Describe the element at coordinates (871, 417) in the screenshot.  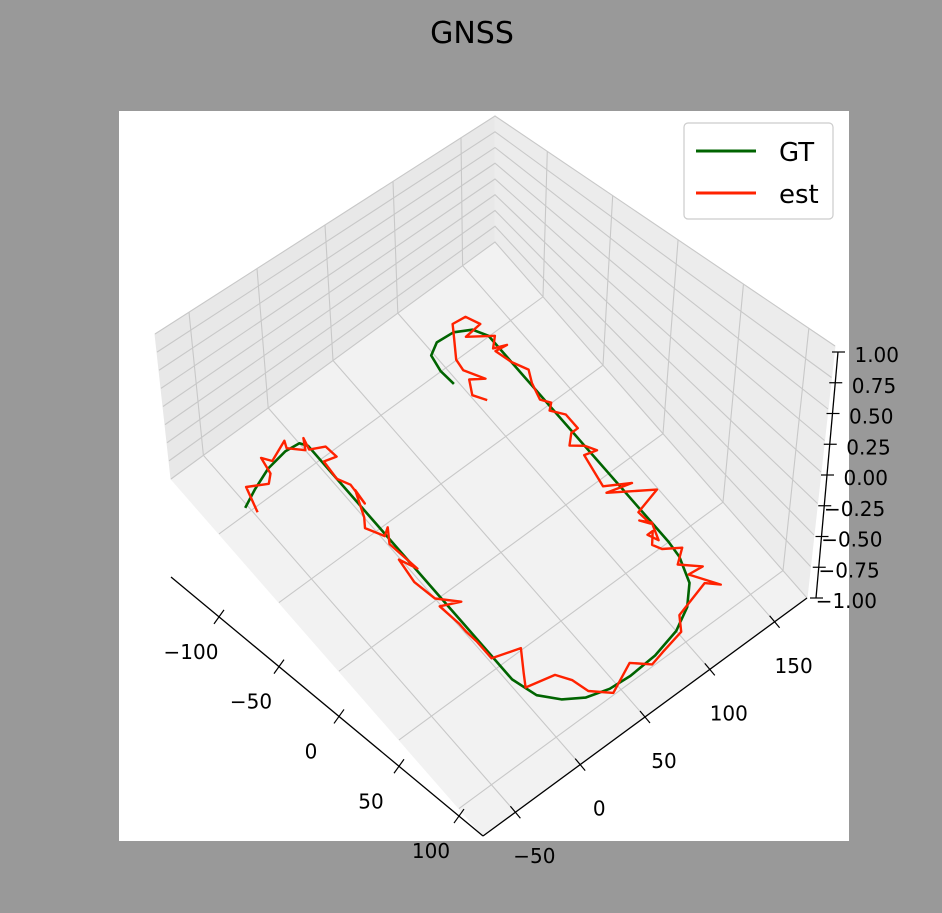
I see `z-tick-label: 0.50` at that location.